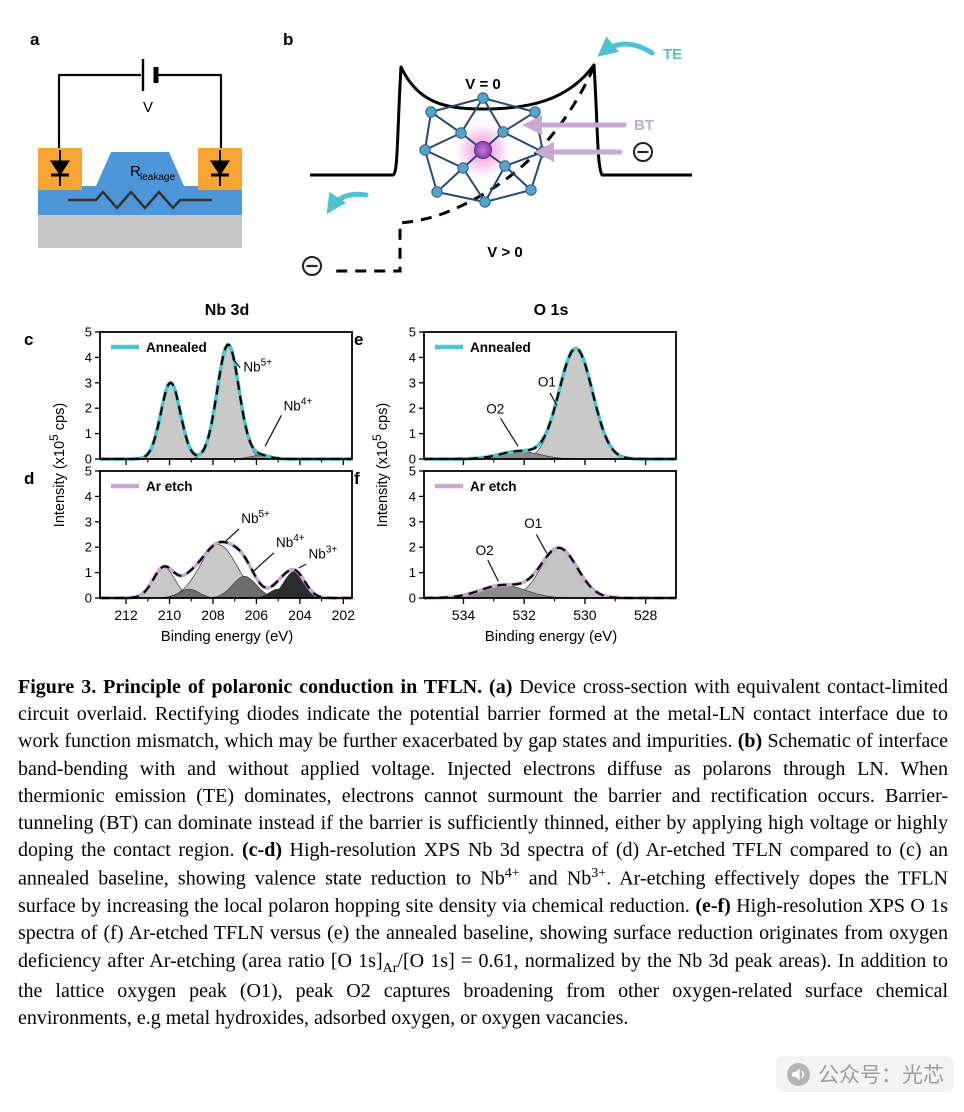 The height and width of the screenshot is (1112, 964). Describe the element at coordinates (35, 39) in the screenshot. I see `panel-a-label: a` at that location.